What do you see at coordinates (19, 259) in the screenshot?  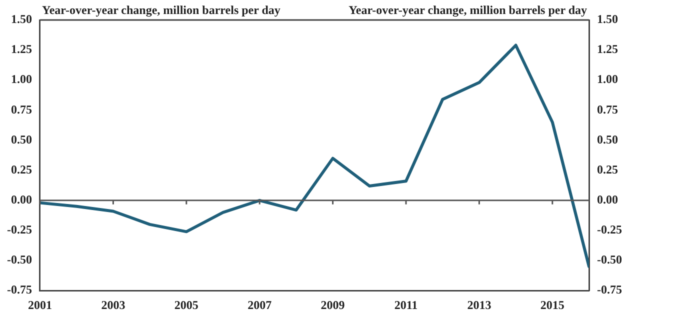 I see `y-tick-label: -0.50` at bounding box center [19, 259].